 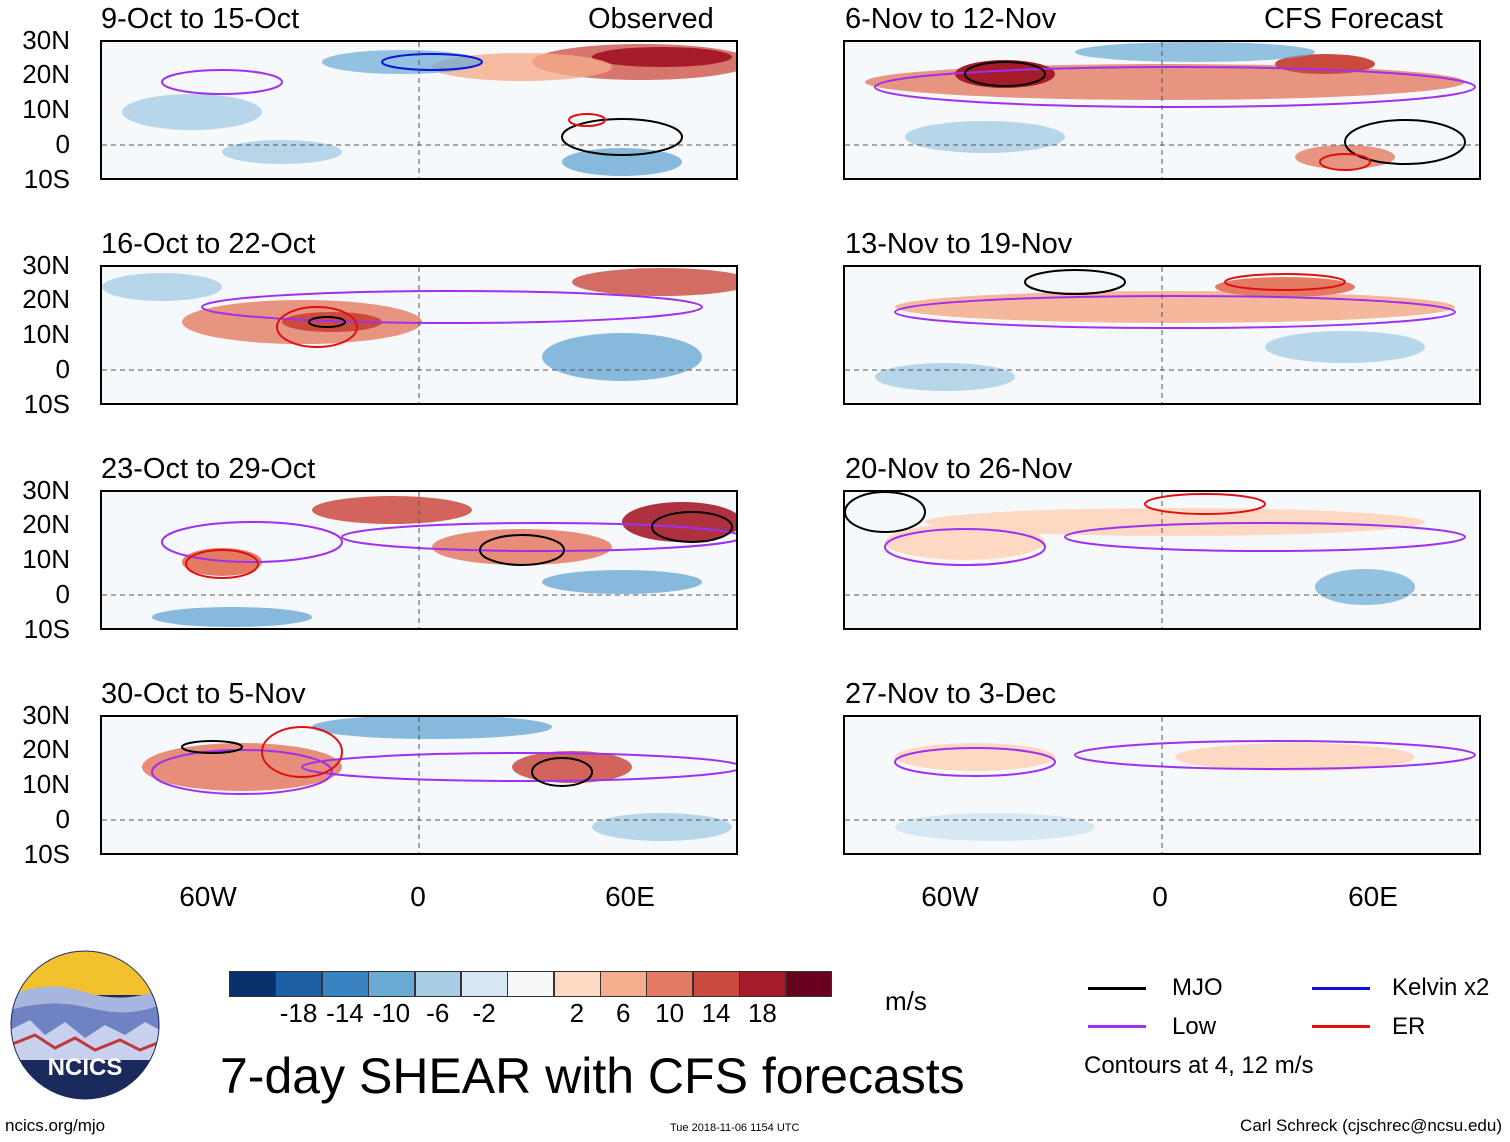 What do you see at coordinates (1194, 1026) in the screenshot?
I see `legend-label-low: Low` at bounding box center [1194, 1026].